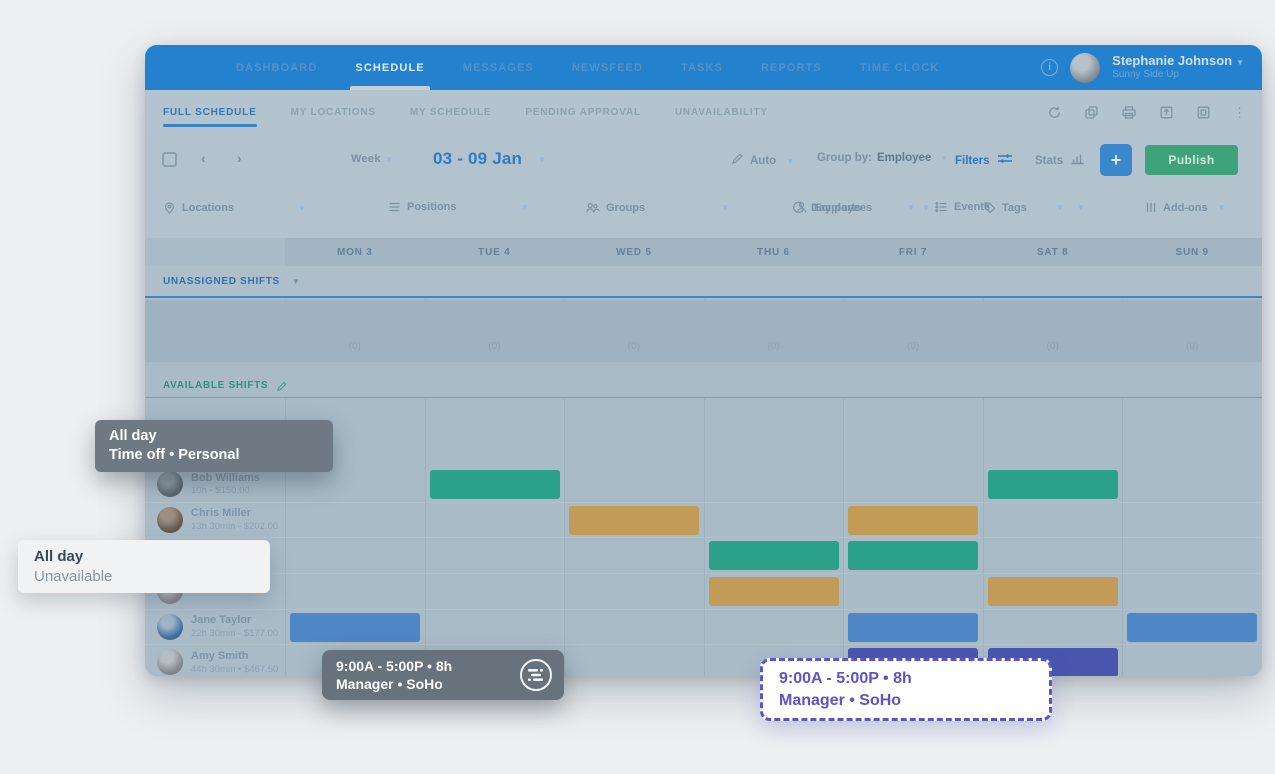 Image resolution: width=1275 pixels, height=774 pixels. Describe the element at coordinates (762, 161) in the screenshot. I see `auto-dropdown: Auto ▼` at that location.